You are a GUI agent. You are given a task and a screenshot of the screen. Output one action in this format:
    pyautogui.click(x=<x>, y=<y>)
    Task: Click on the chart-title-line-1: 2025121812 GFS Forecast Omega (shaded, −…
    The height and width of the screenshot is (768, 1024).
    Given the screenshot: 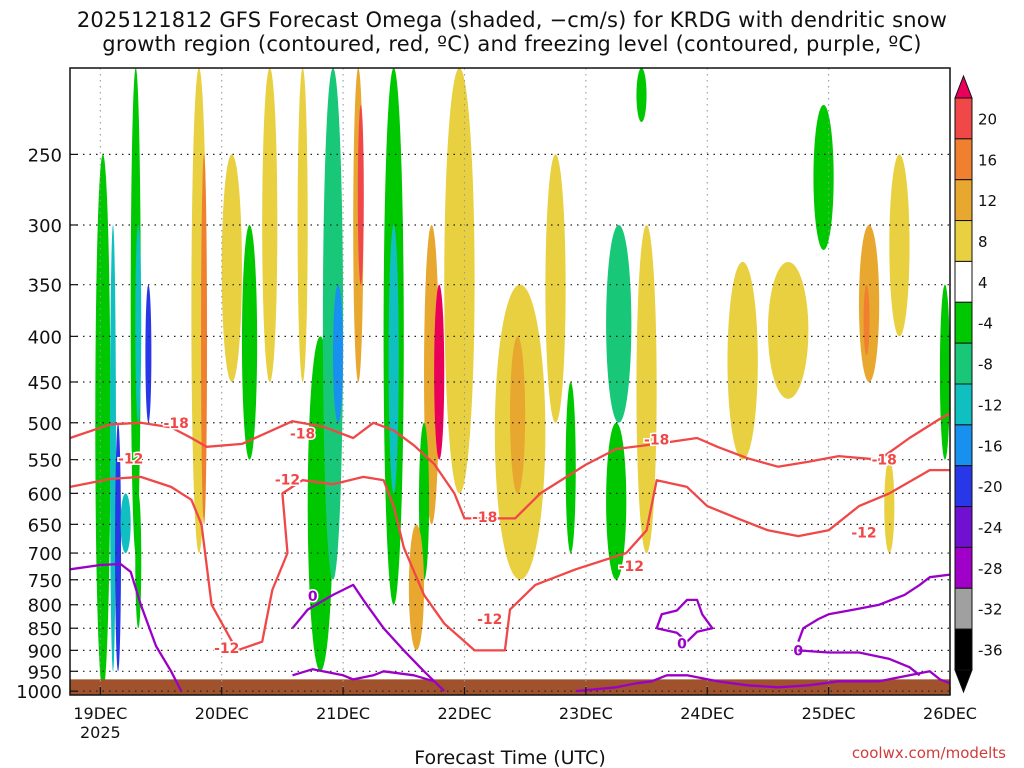 What is the action you would take?
    pyautogui.click(x=512, y=20)
    